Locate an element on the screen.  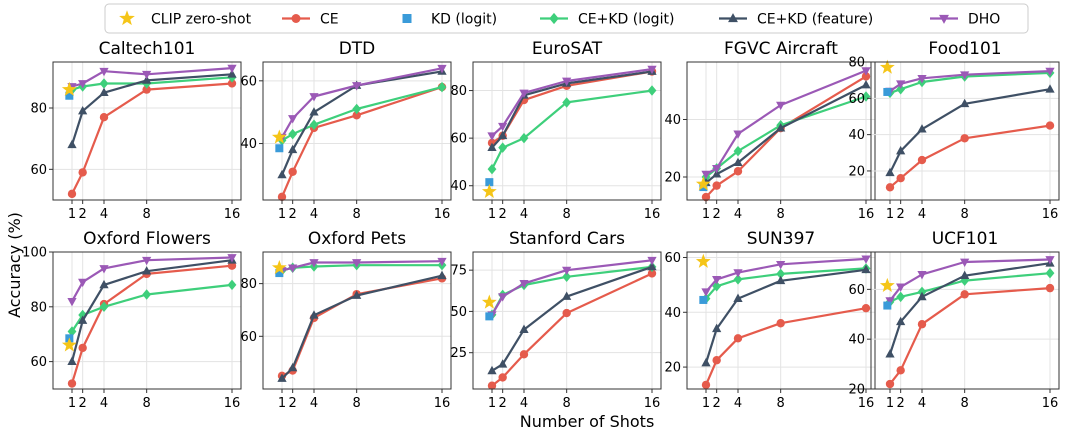
legend-item-kd: KD (logit) is located at coordinates (449, 20).